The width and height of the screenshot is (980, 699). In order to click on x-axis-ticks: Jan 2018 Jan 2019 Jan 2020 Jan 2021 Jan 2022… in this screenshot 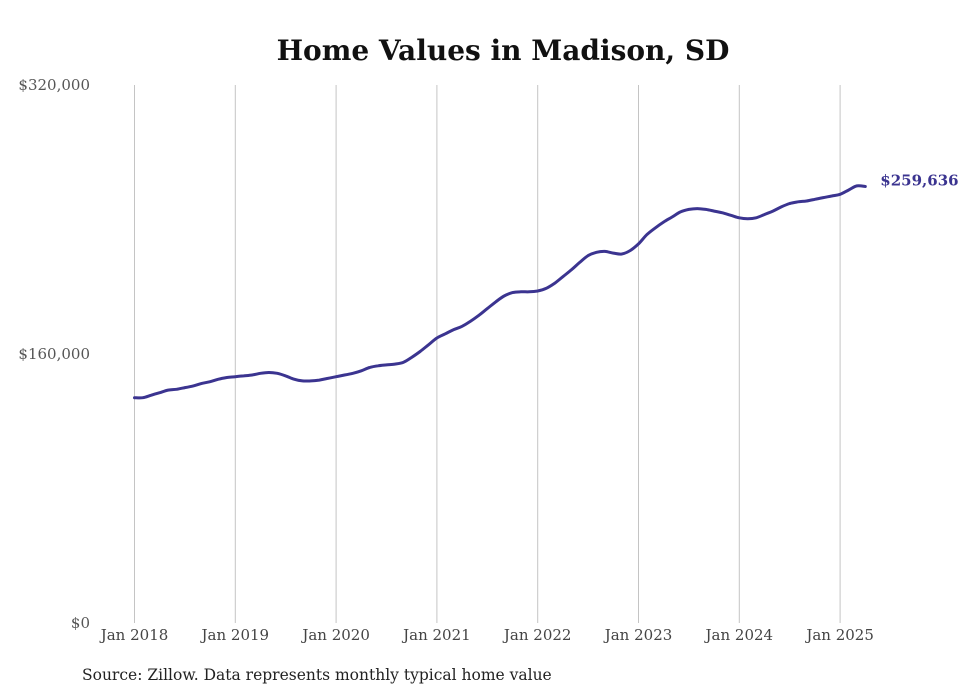, I will do `click(486, 635)`.